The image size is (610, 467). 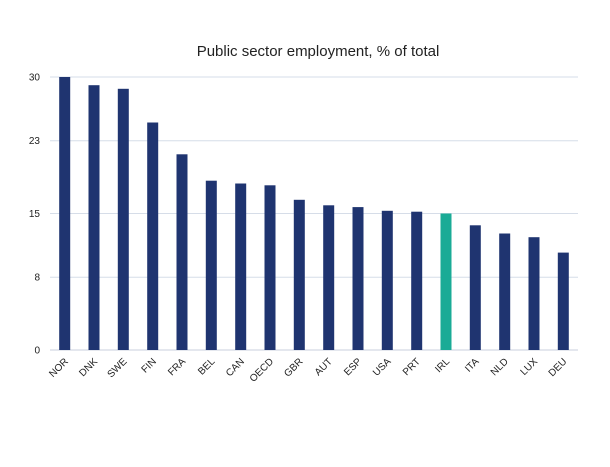 I want to click on x-tick-label: BEL, so click(x=206, y=366).